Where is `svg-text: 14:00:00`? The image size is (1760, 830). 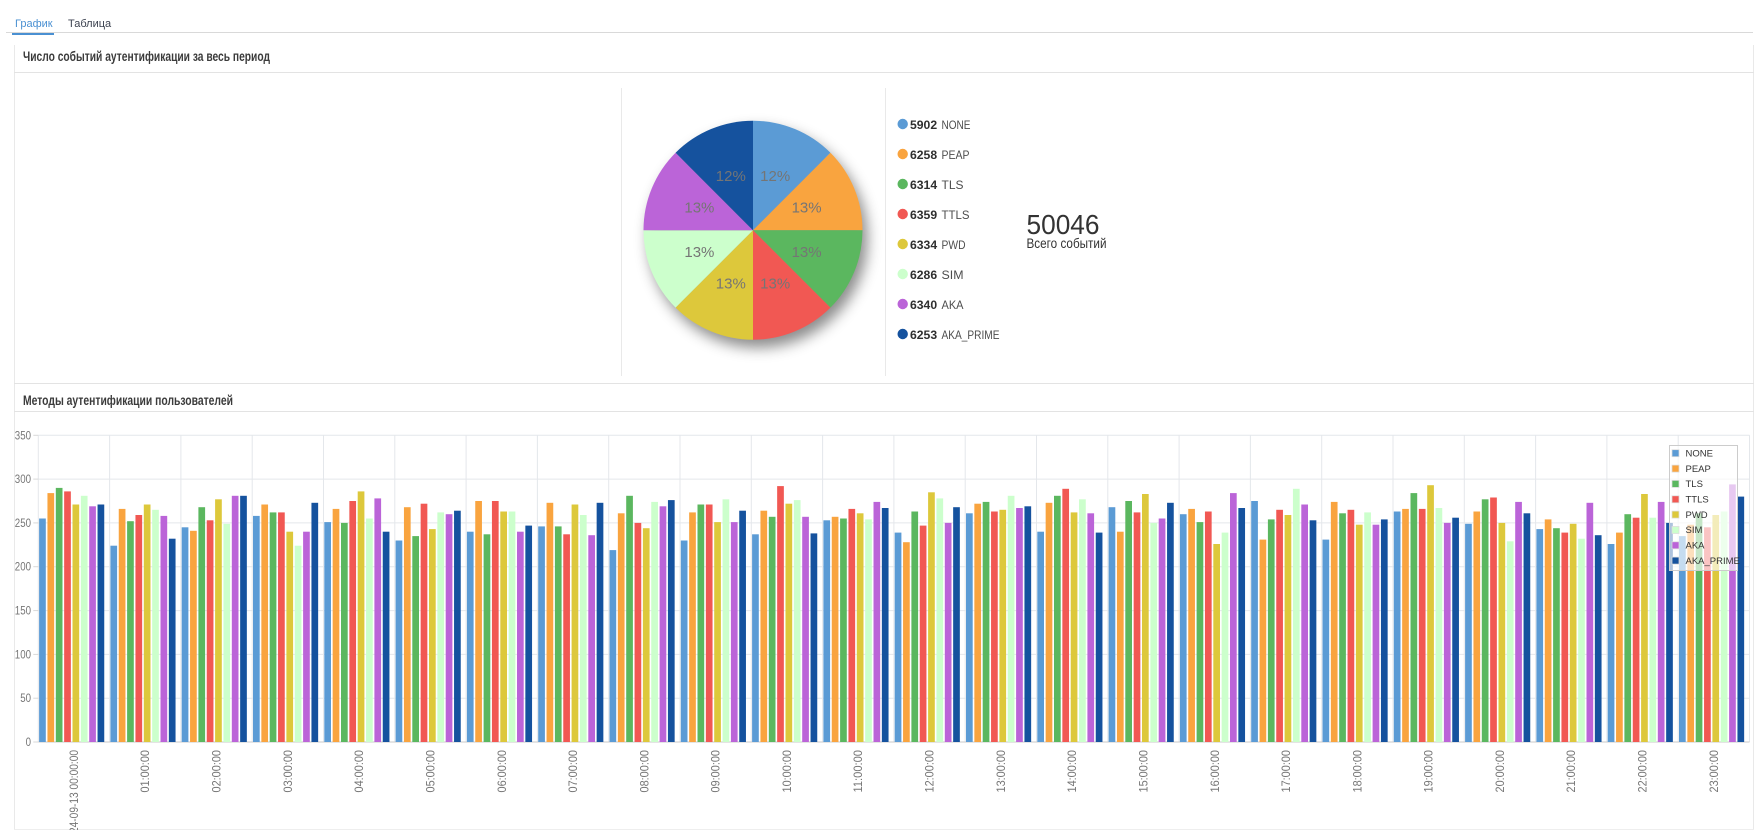 svg-text: 14:00:00 is located at coordinates (1073, 771).